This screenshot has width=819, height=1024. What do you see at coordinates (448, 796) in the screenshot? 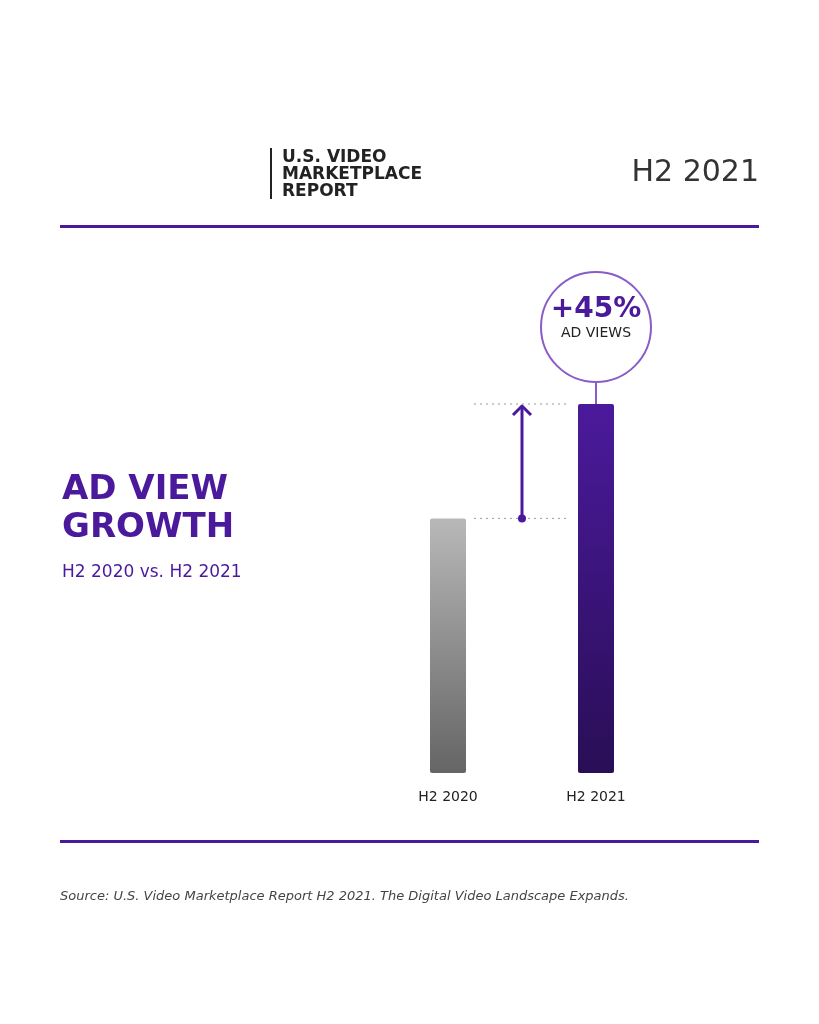
I see `x-tick-label: H2 2020` at bounding box center [448, 796].